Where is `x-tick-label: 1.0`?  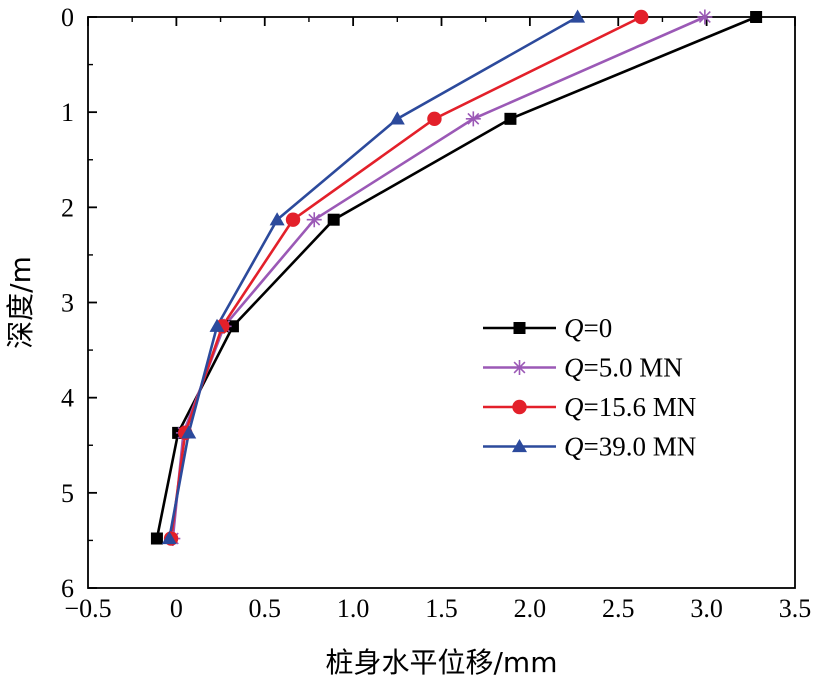
x-tick-label: 1.0 is located at coordinates (353, 608).